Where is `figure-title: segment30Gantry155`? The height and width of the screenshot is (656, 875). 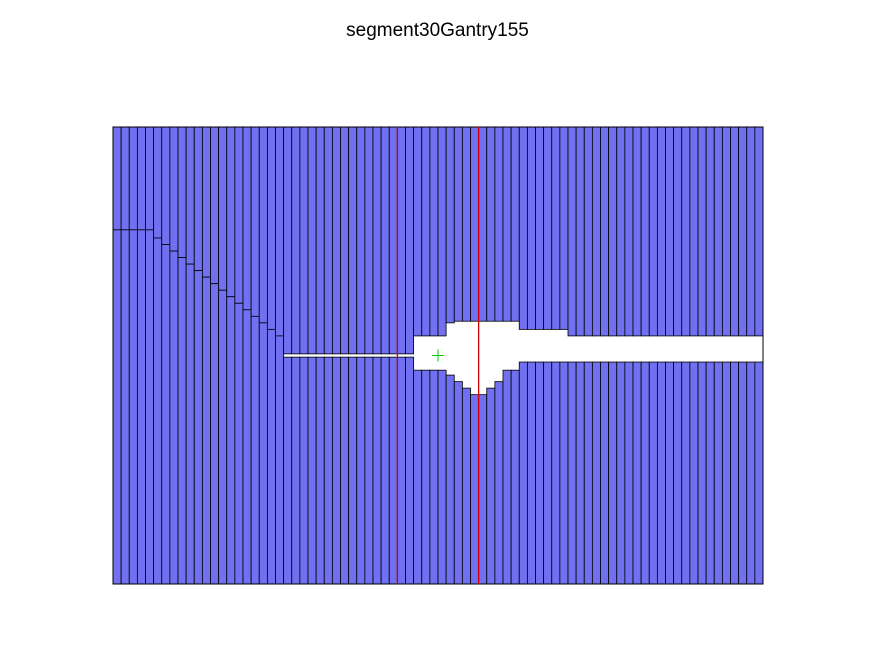 figure-title: segment30Gantry155 is located at coordinates (437, 30).